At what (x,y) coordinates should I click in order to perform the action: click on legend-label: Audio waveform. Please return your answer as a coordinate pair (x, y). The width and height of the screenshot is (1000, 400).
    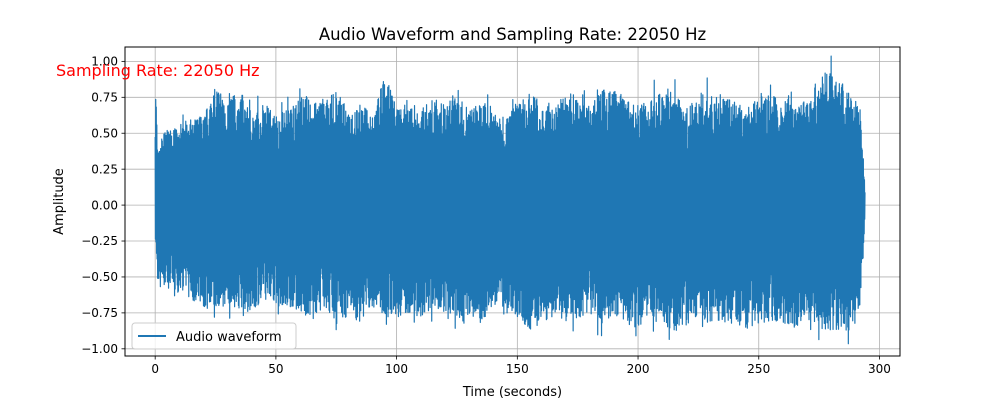
    Looking at the image, I should click on (229, 337).